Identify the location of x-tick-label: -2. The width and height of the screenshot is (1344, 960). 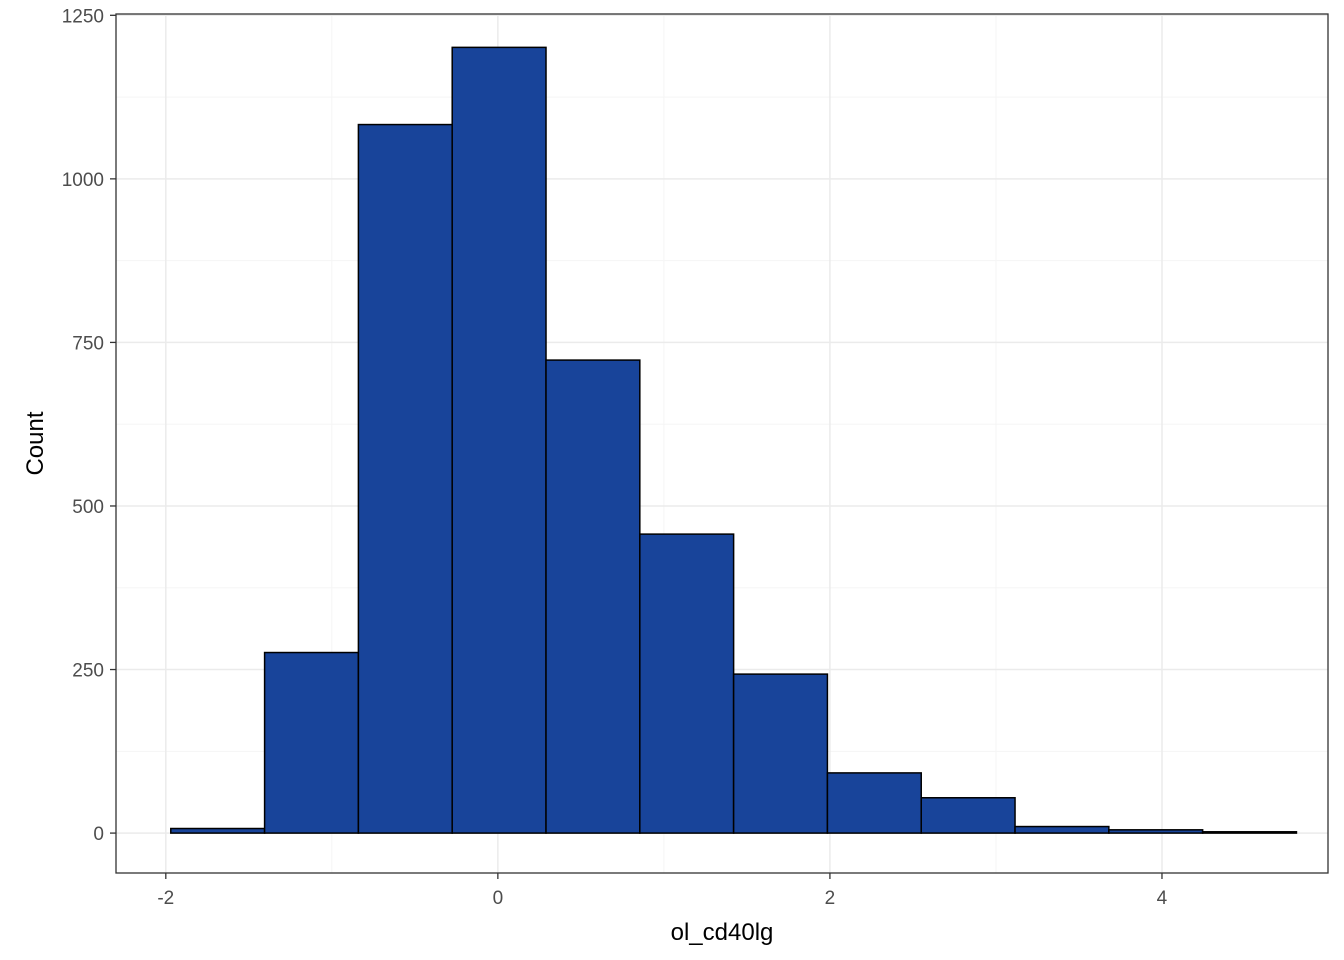
(165, 898).